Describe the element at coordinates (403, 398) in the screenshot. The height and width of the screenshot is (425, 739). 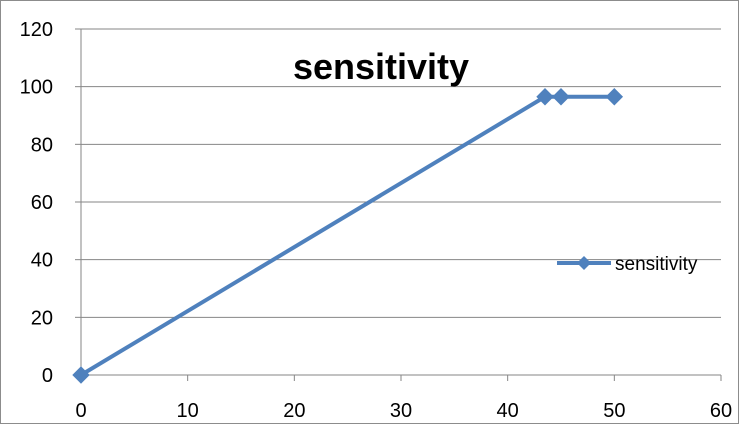
I see `x-axis-ticks: 0 10 20 30 40 50 60` at that location.